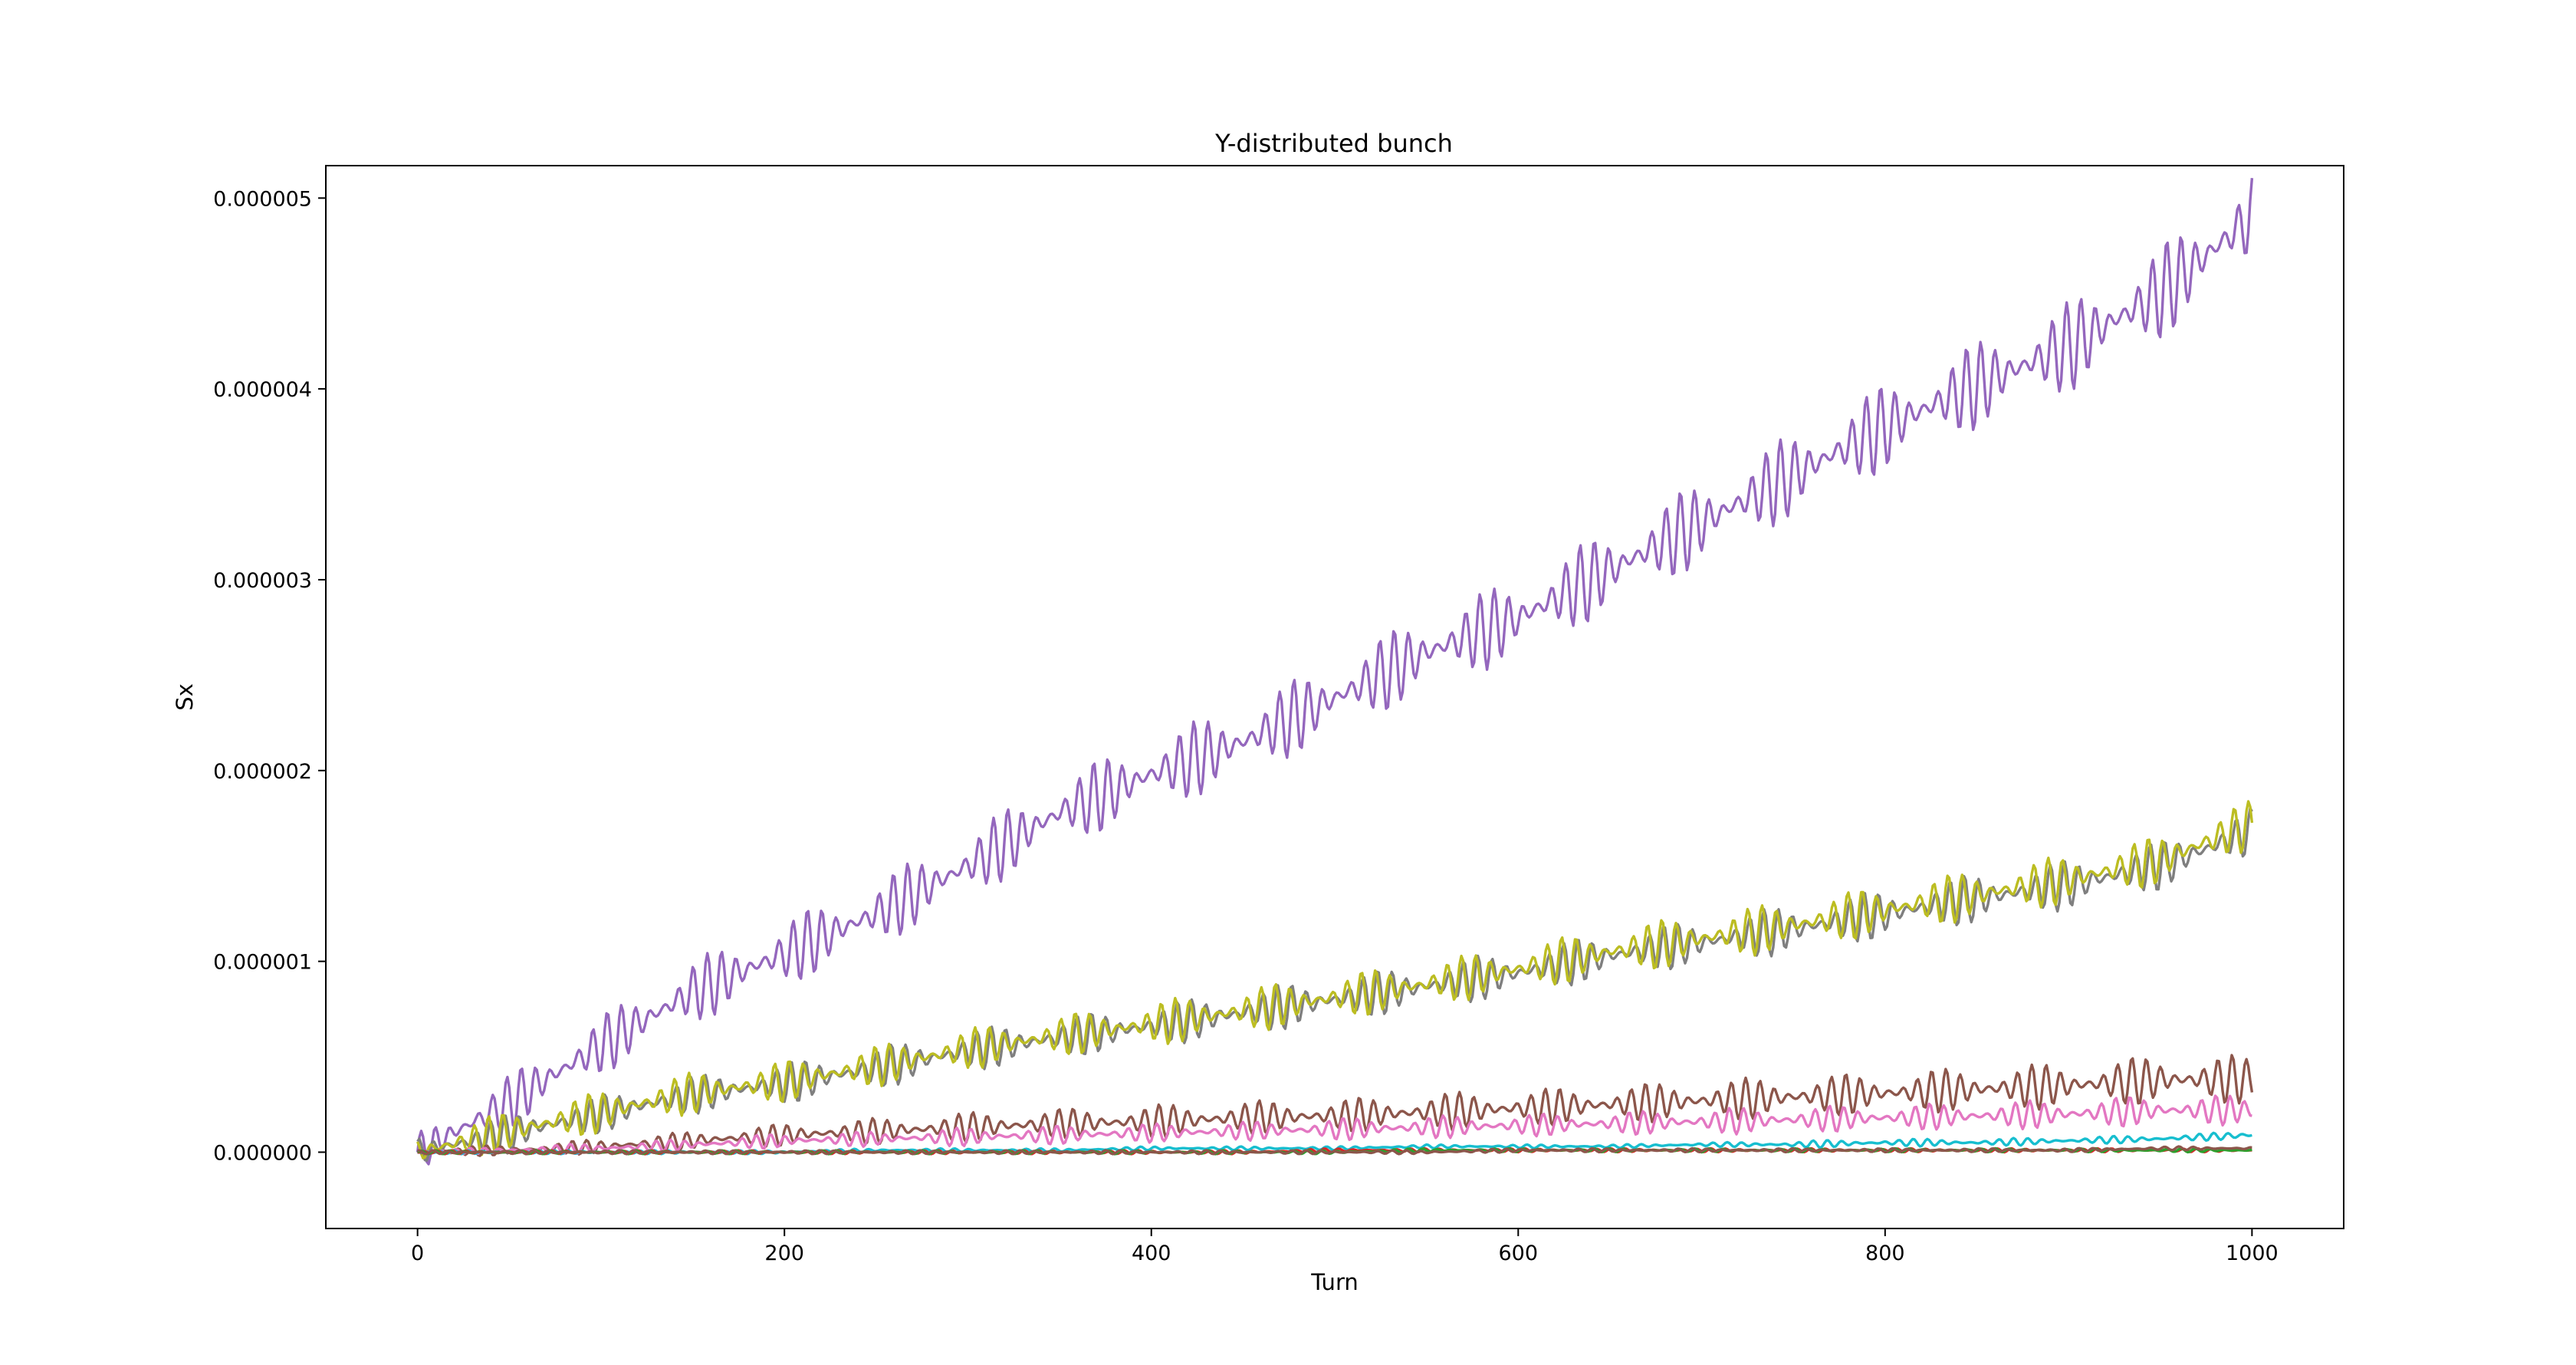  Describe the element at coordinates (1334, 1282) in the screenshot. I see `x-axis-label: Turn` at that location.